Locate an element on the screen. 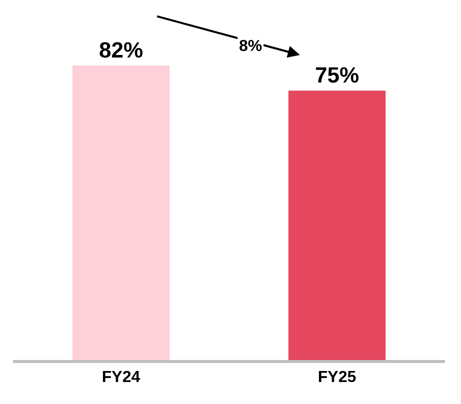 Image resolution: width=461 pixels, height=404 pixels. x-tick-label: FY25 is located at coordinates (337, 377).